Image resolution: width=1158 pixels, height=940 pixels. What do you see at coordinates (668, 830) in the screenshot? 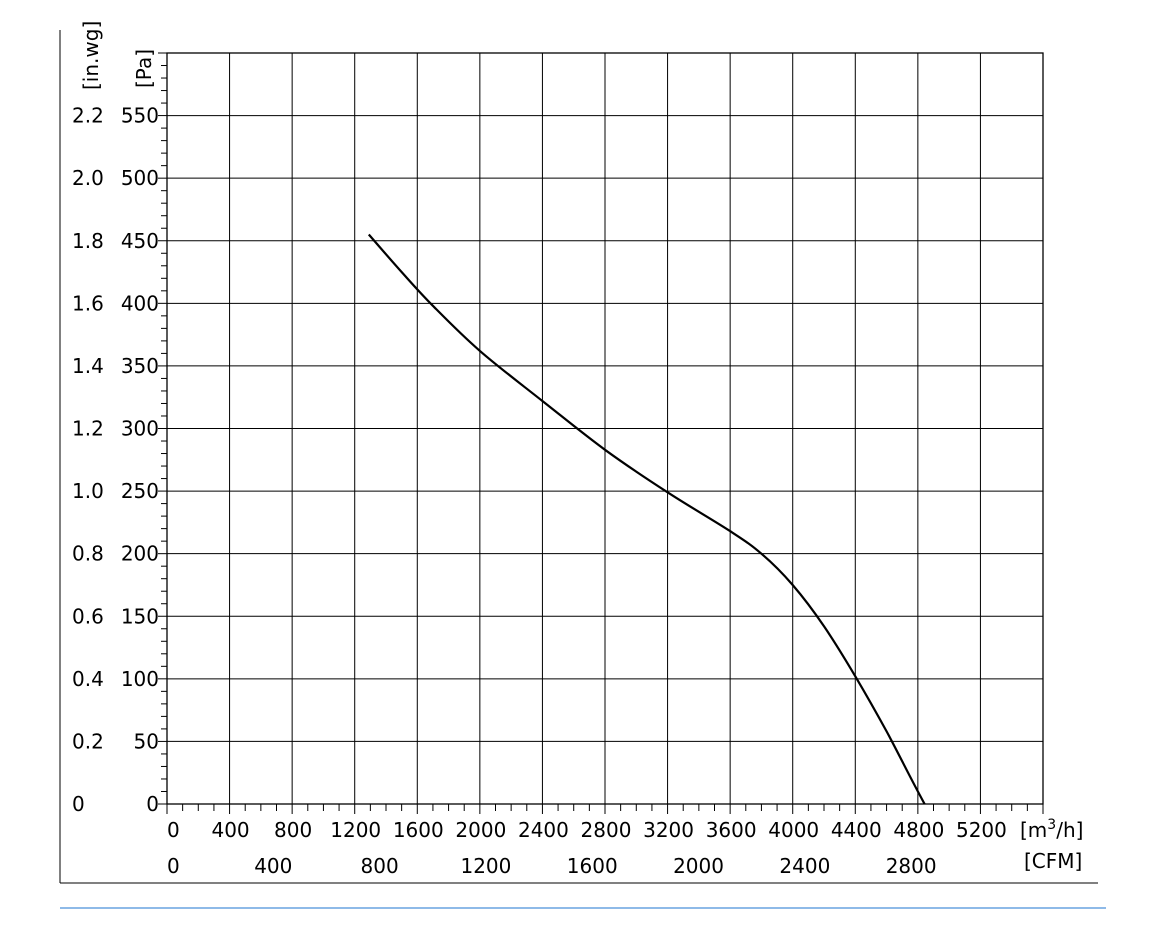
I see `x-tick-label-3200: 3200` at bounding box center [668, 830].